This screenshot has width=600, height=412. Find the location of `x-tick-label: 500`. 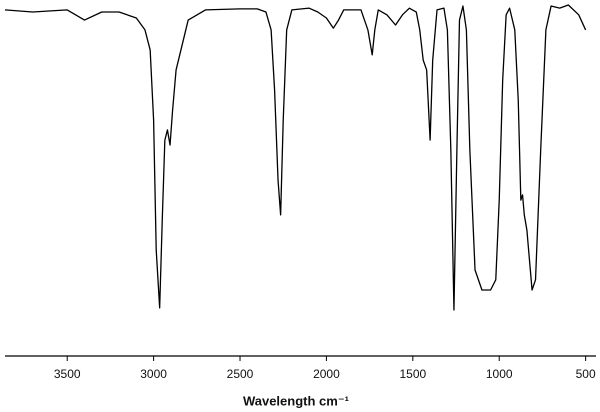

x-tick-label: 500 is located at coordinates (586, 374).